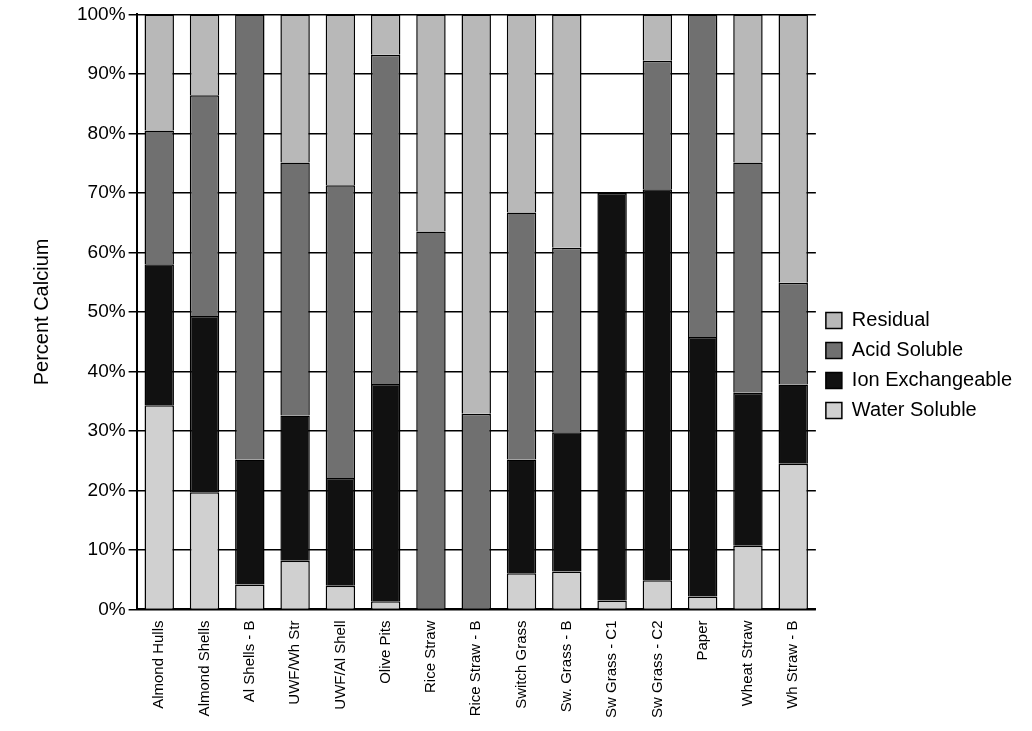 The image size is (1032, 731). I want to click on x-tick-label: Almond Shells, so click(203, 668).